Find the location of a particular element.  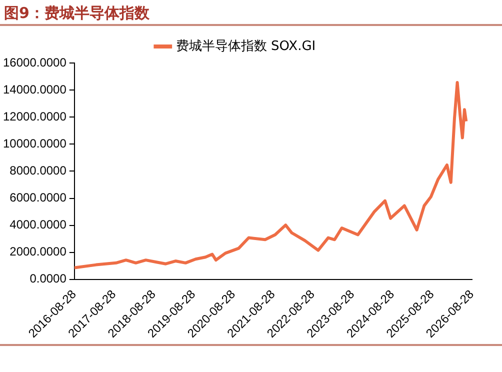

y-tick-label: 12000.0000 is located at coordinates (34, 116).